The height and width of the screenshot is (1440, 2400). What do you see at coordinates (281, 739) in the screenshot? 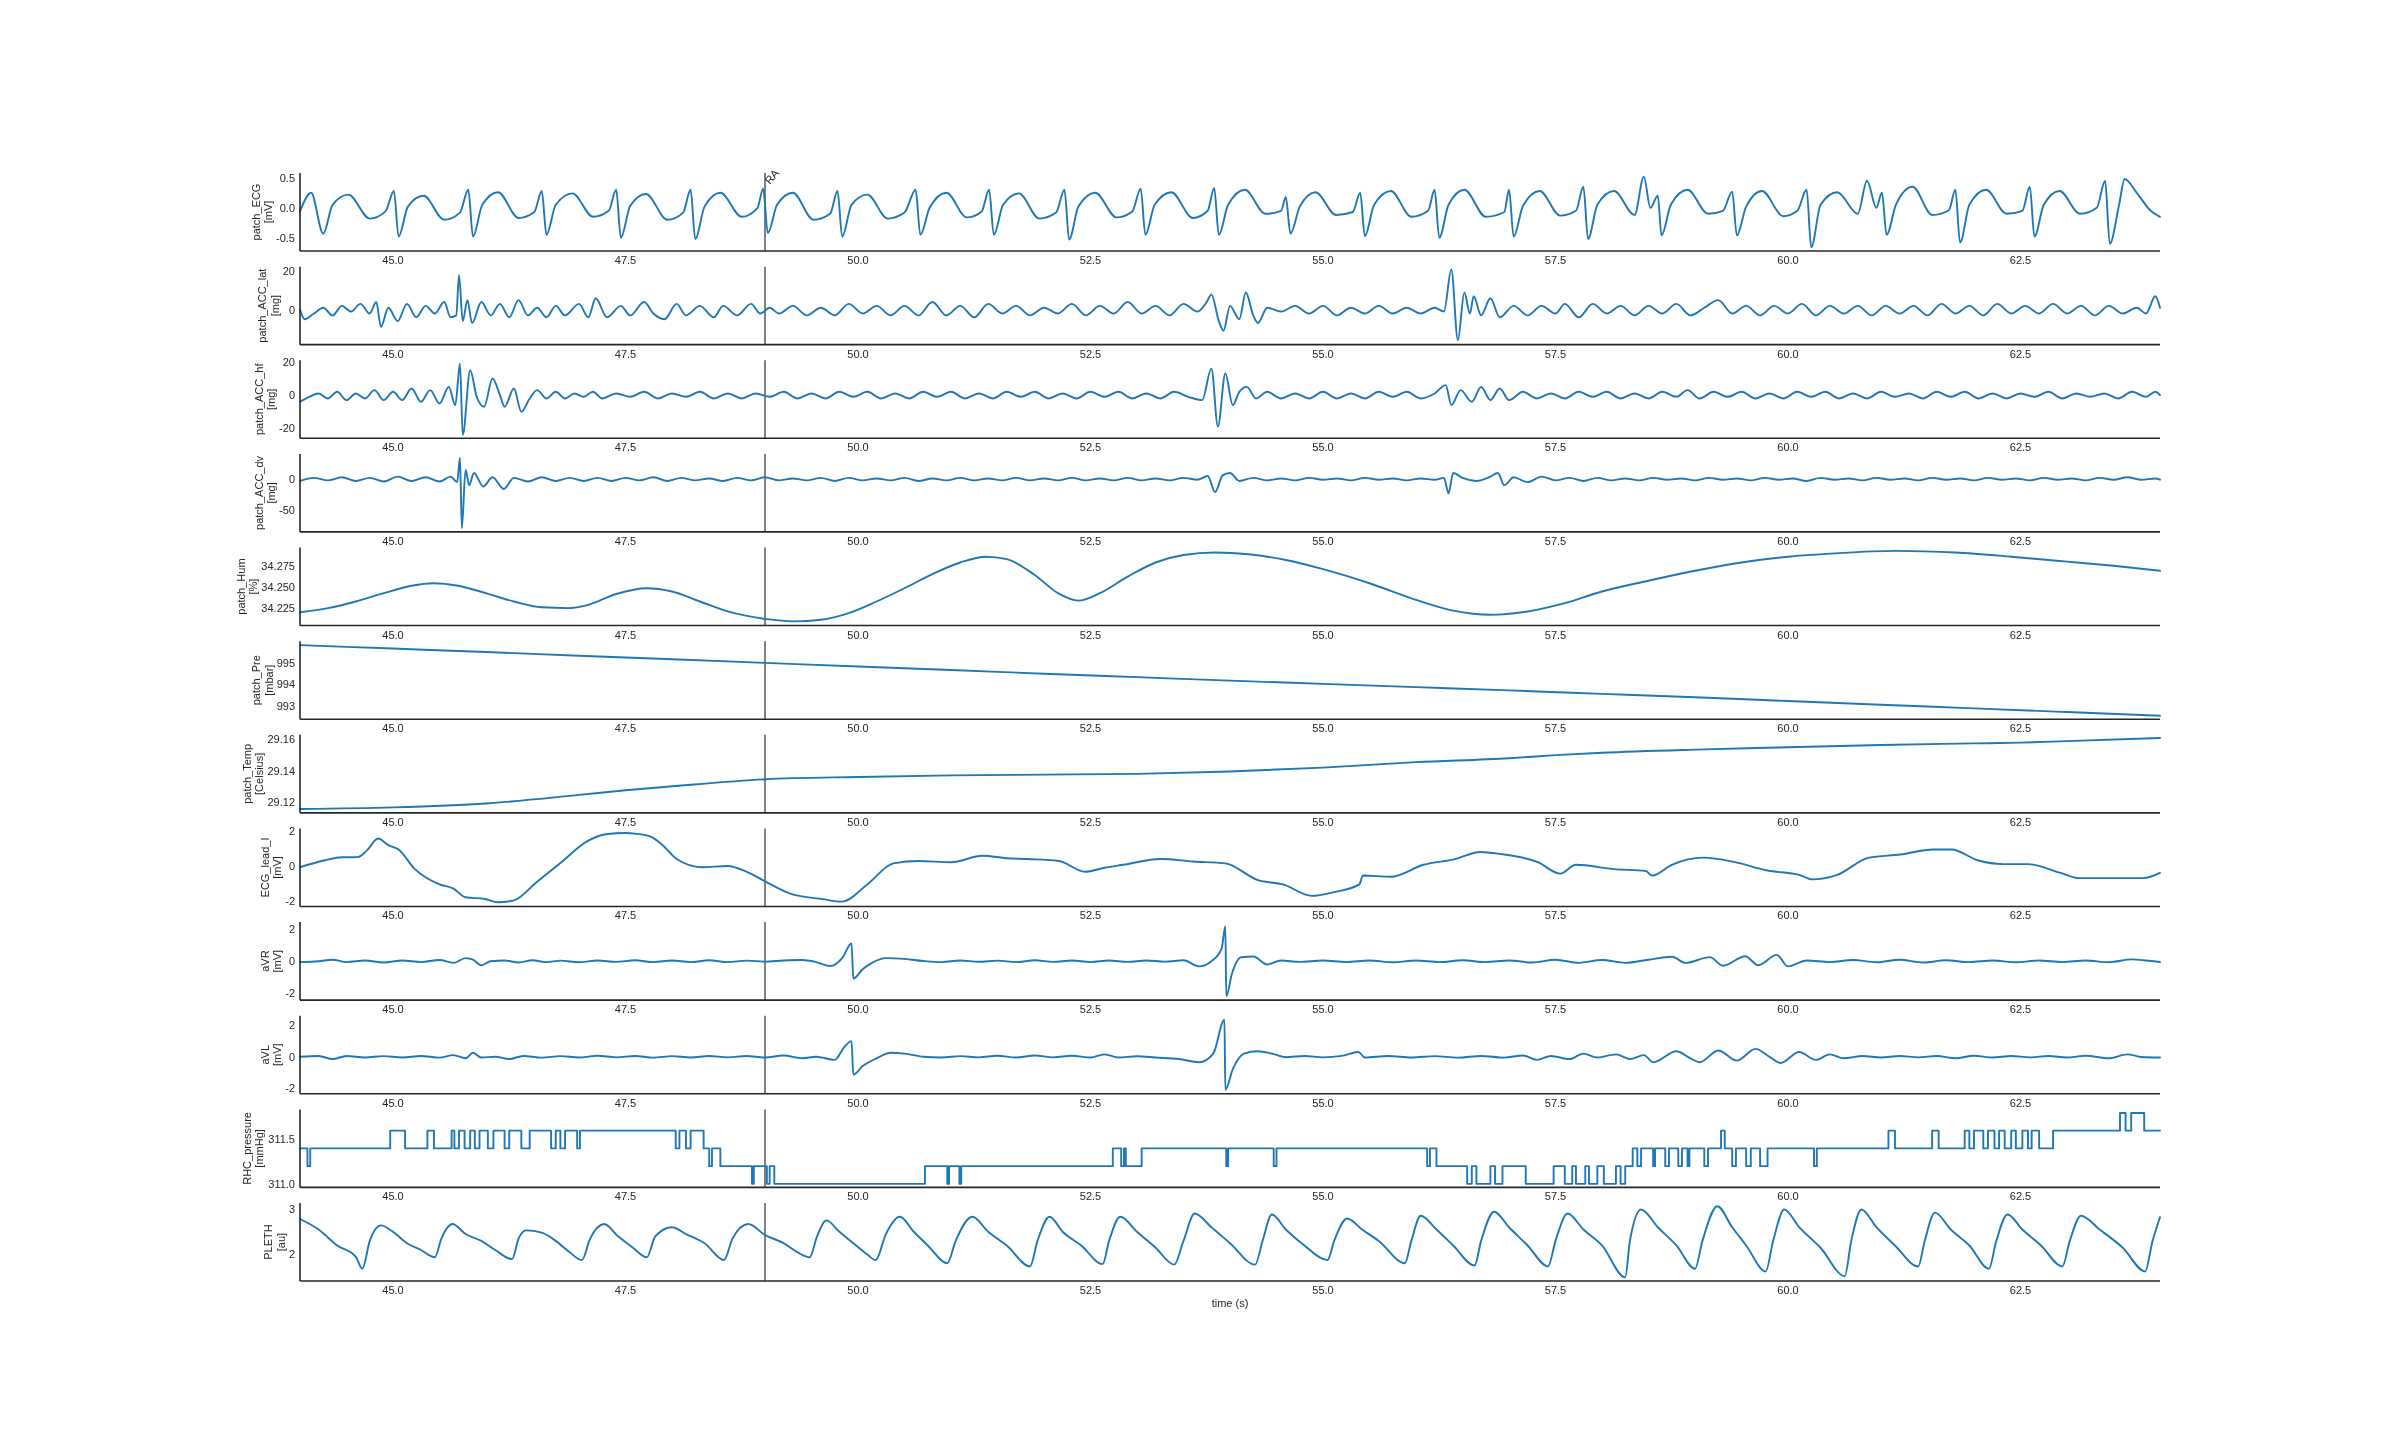
I see `y-tick-label: 29.16` at bounding box center [281, 739].